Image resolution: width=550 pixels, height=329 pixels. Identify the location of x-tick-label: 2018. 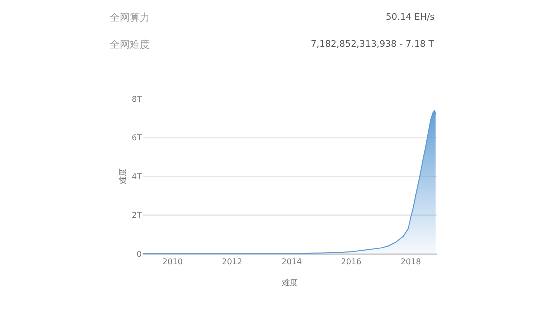
(411, 262).